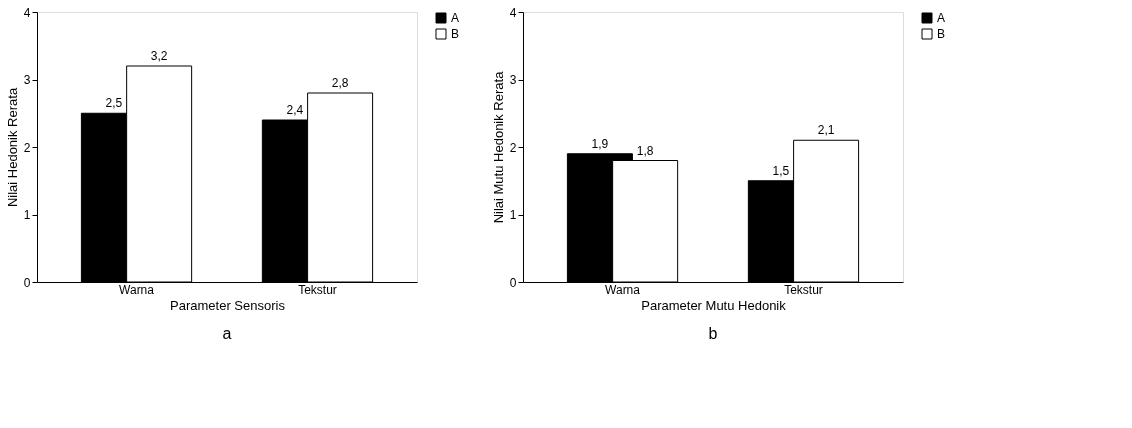  Describe the element at coordinates (295, 110) in the screenshot. I see `data-label: 2,4` at that location.